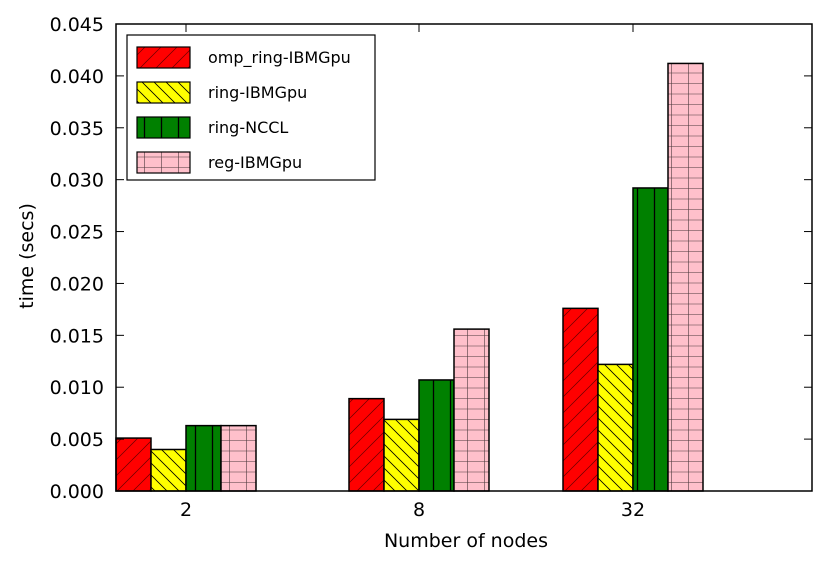  I want to click on legend-item: ring-NCCL, so click(212, 127).